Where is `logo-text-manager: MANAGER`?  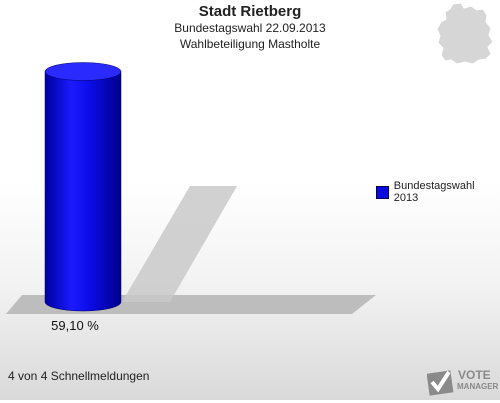 logo-text-manager: MANAGER is located at coordinates (478, 386).